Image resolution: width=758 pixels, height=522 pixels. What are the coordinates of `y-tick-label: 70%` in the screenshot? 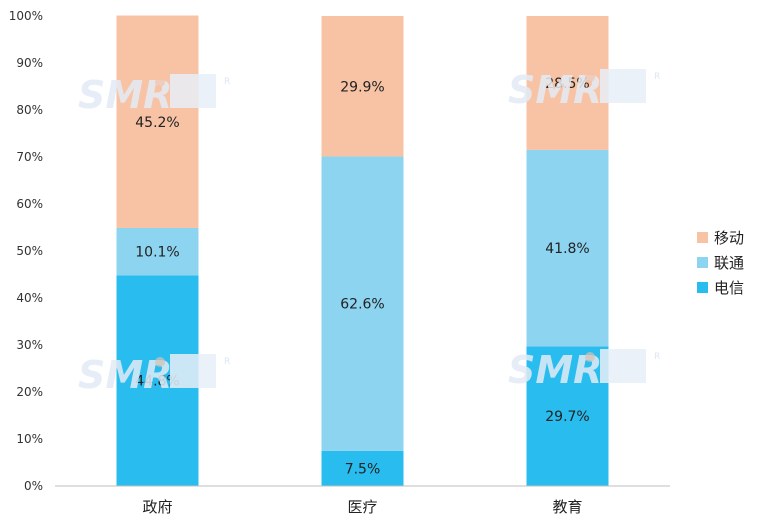 It's located at (29, 157).